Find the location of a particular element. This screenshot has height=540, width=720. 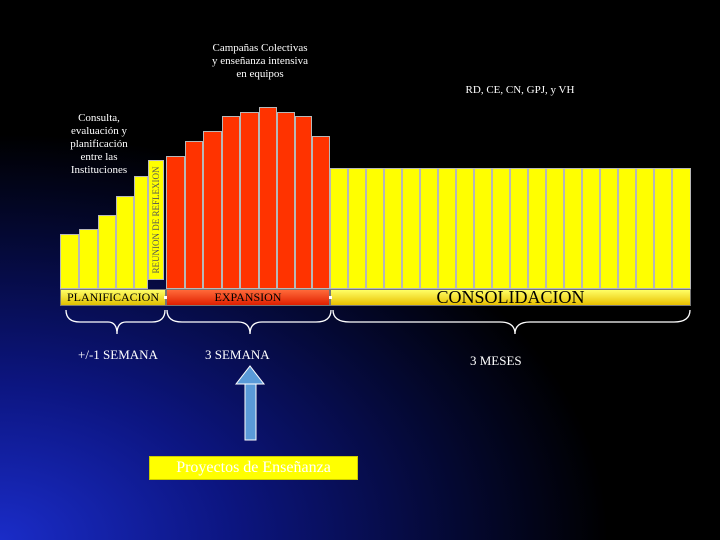

phase-planificacion: PLANIFICACION is located at coordinates (113, 297).